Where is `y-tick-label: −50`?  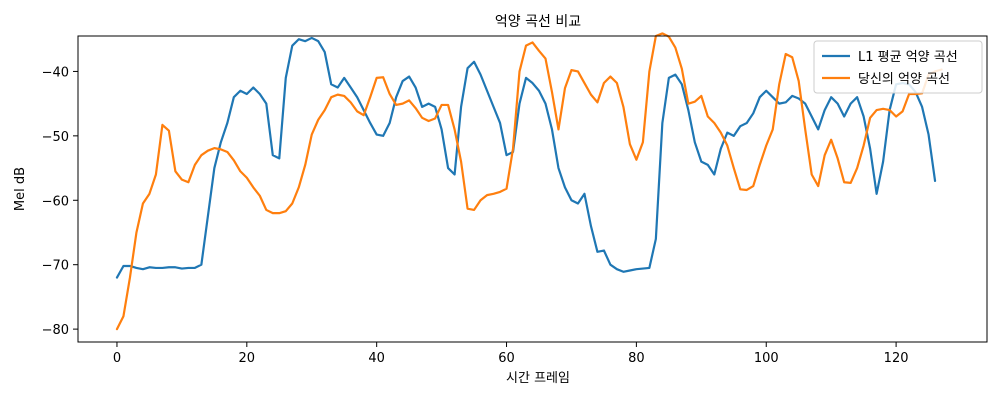
y-tick-label: −50 is located at coordinates (55, 137).